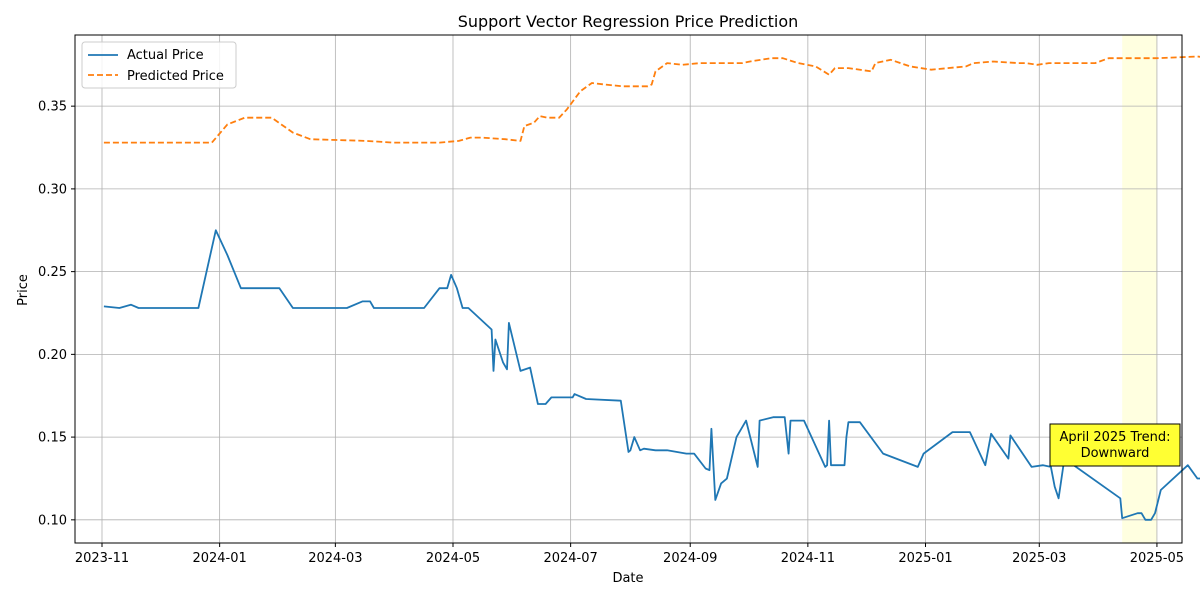 The width and height of the screenshot is (1200, 600). What do you see at coordinates (1157, 558) in the screenshot?
I see `x-tick-label: 2025-05` at bounding box center [1157, 558].